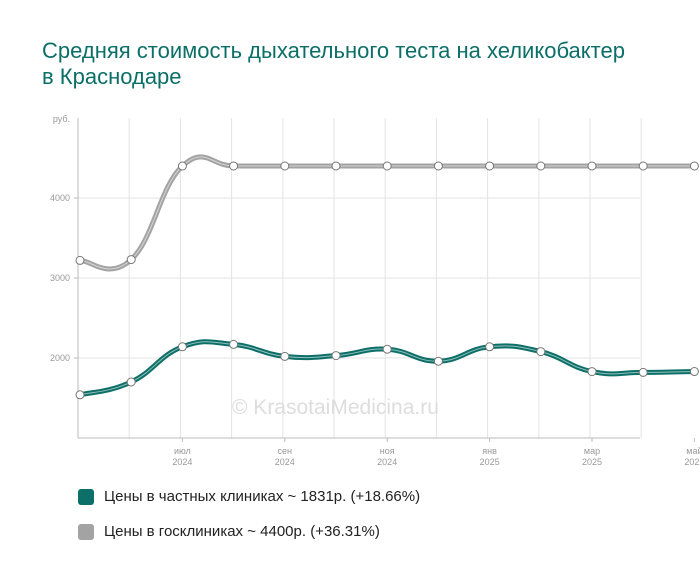  What do you see at coordinates (182, 451) in the screenshot?
I see `x-tick-label-month: июл` at bounding box center [182, 451].